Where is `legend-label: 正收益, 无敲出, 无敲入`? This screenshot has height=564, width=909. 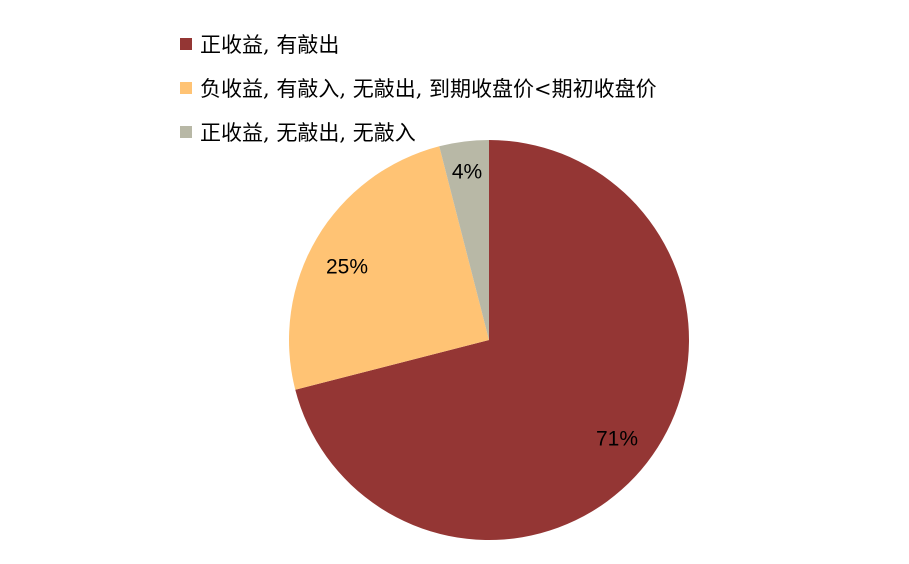 legend-label: 正收益, 无敲出, 无敲入 is located at coordinates (308, 133).